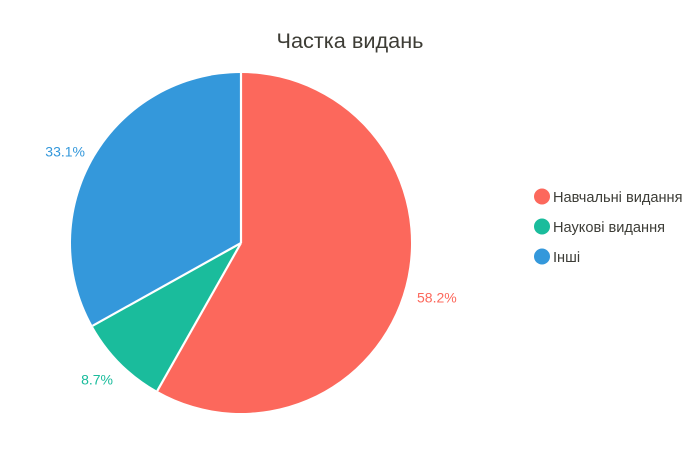 This screenshot has height=450, width=700. What do you see at coordinates (618, 198) in the screenshot?
I see `svg-text: Навчальні видання` at bounding box center [618, 198].